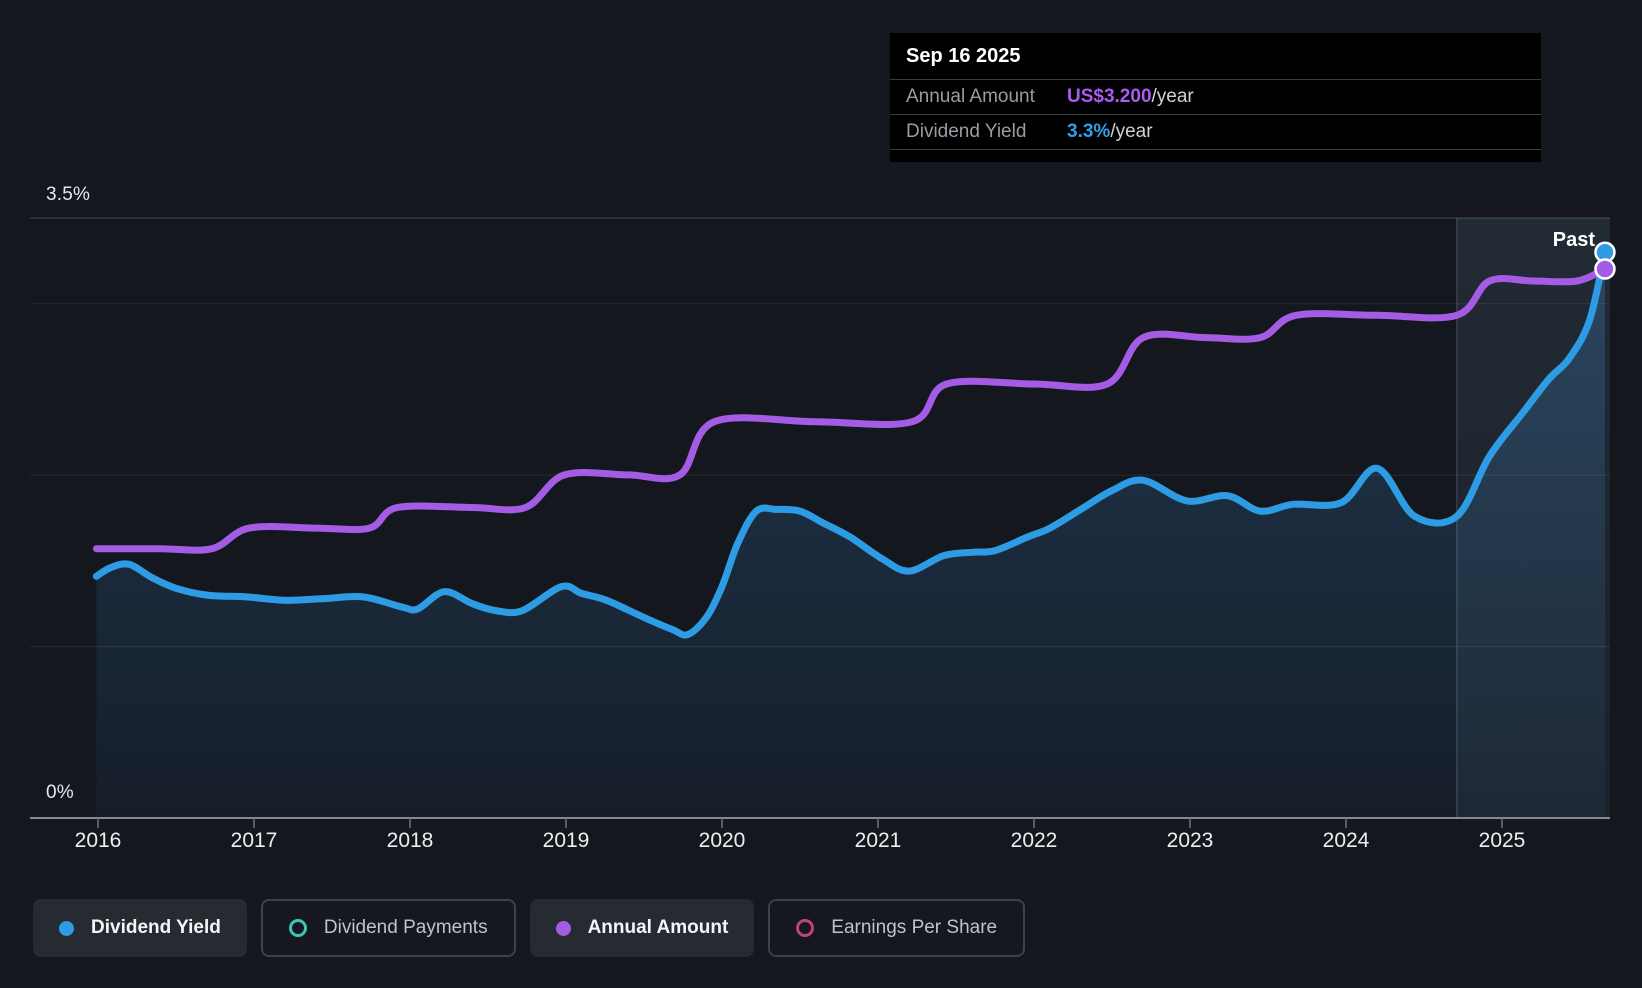 The image size is (1642, 988). What do you see at coordinates (658, 927) in the screenshot?
I see `legend-item-label: Annual Amount` at bounding box center [658, 927].